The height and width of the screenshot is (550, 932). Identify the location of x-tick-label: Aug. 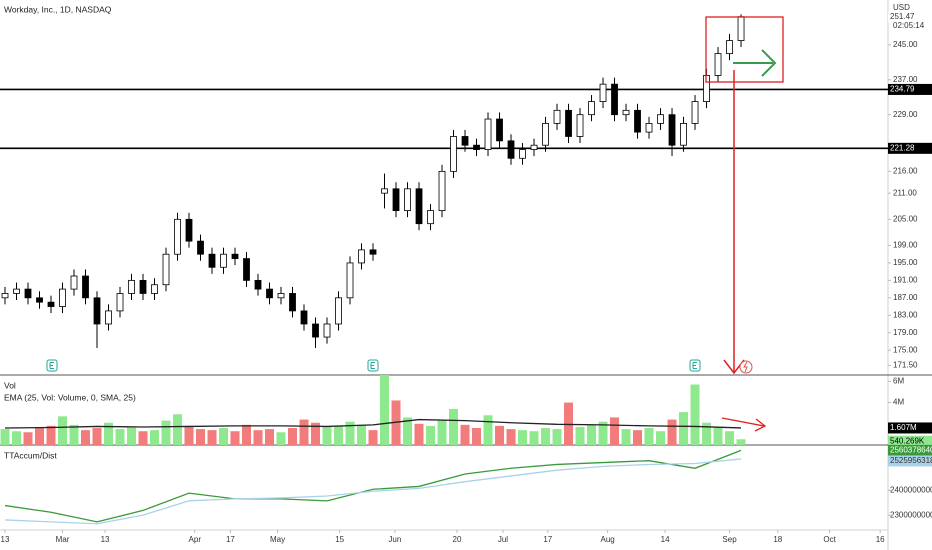
(608, 539).